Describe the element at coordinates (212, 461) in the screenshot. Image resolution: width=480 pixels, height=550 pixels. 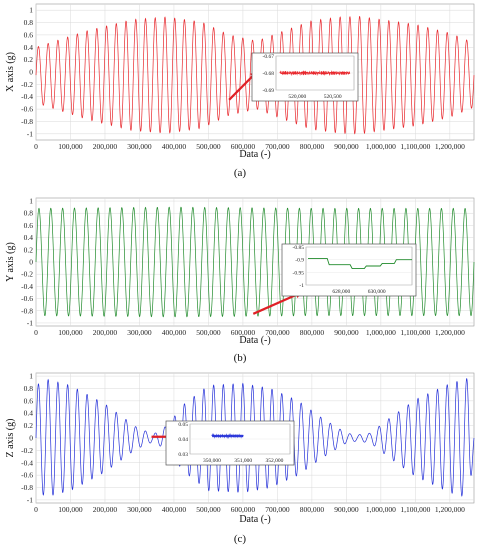
I see `inset-x-tick-label: 350,000` at that location.